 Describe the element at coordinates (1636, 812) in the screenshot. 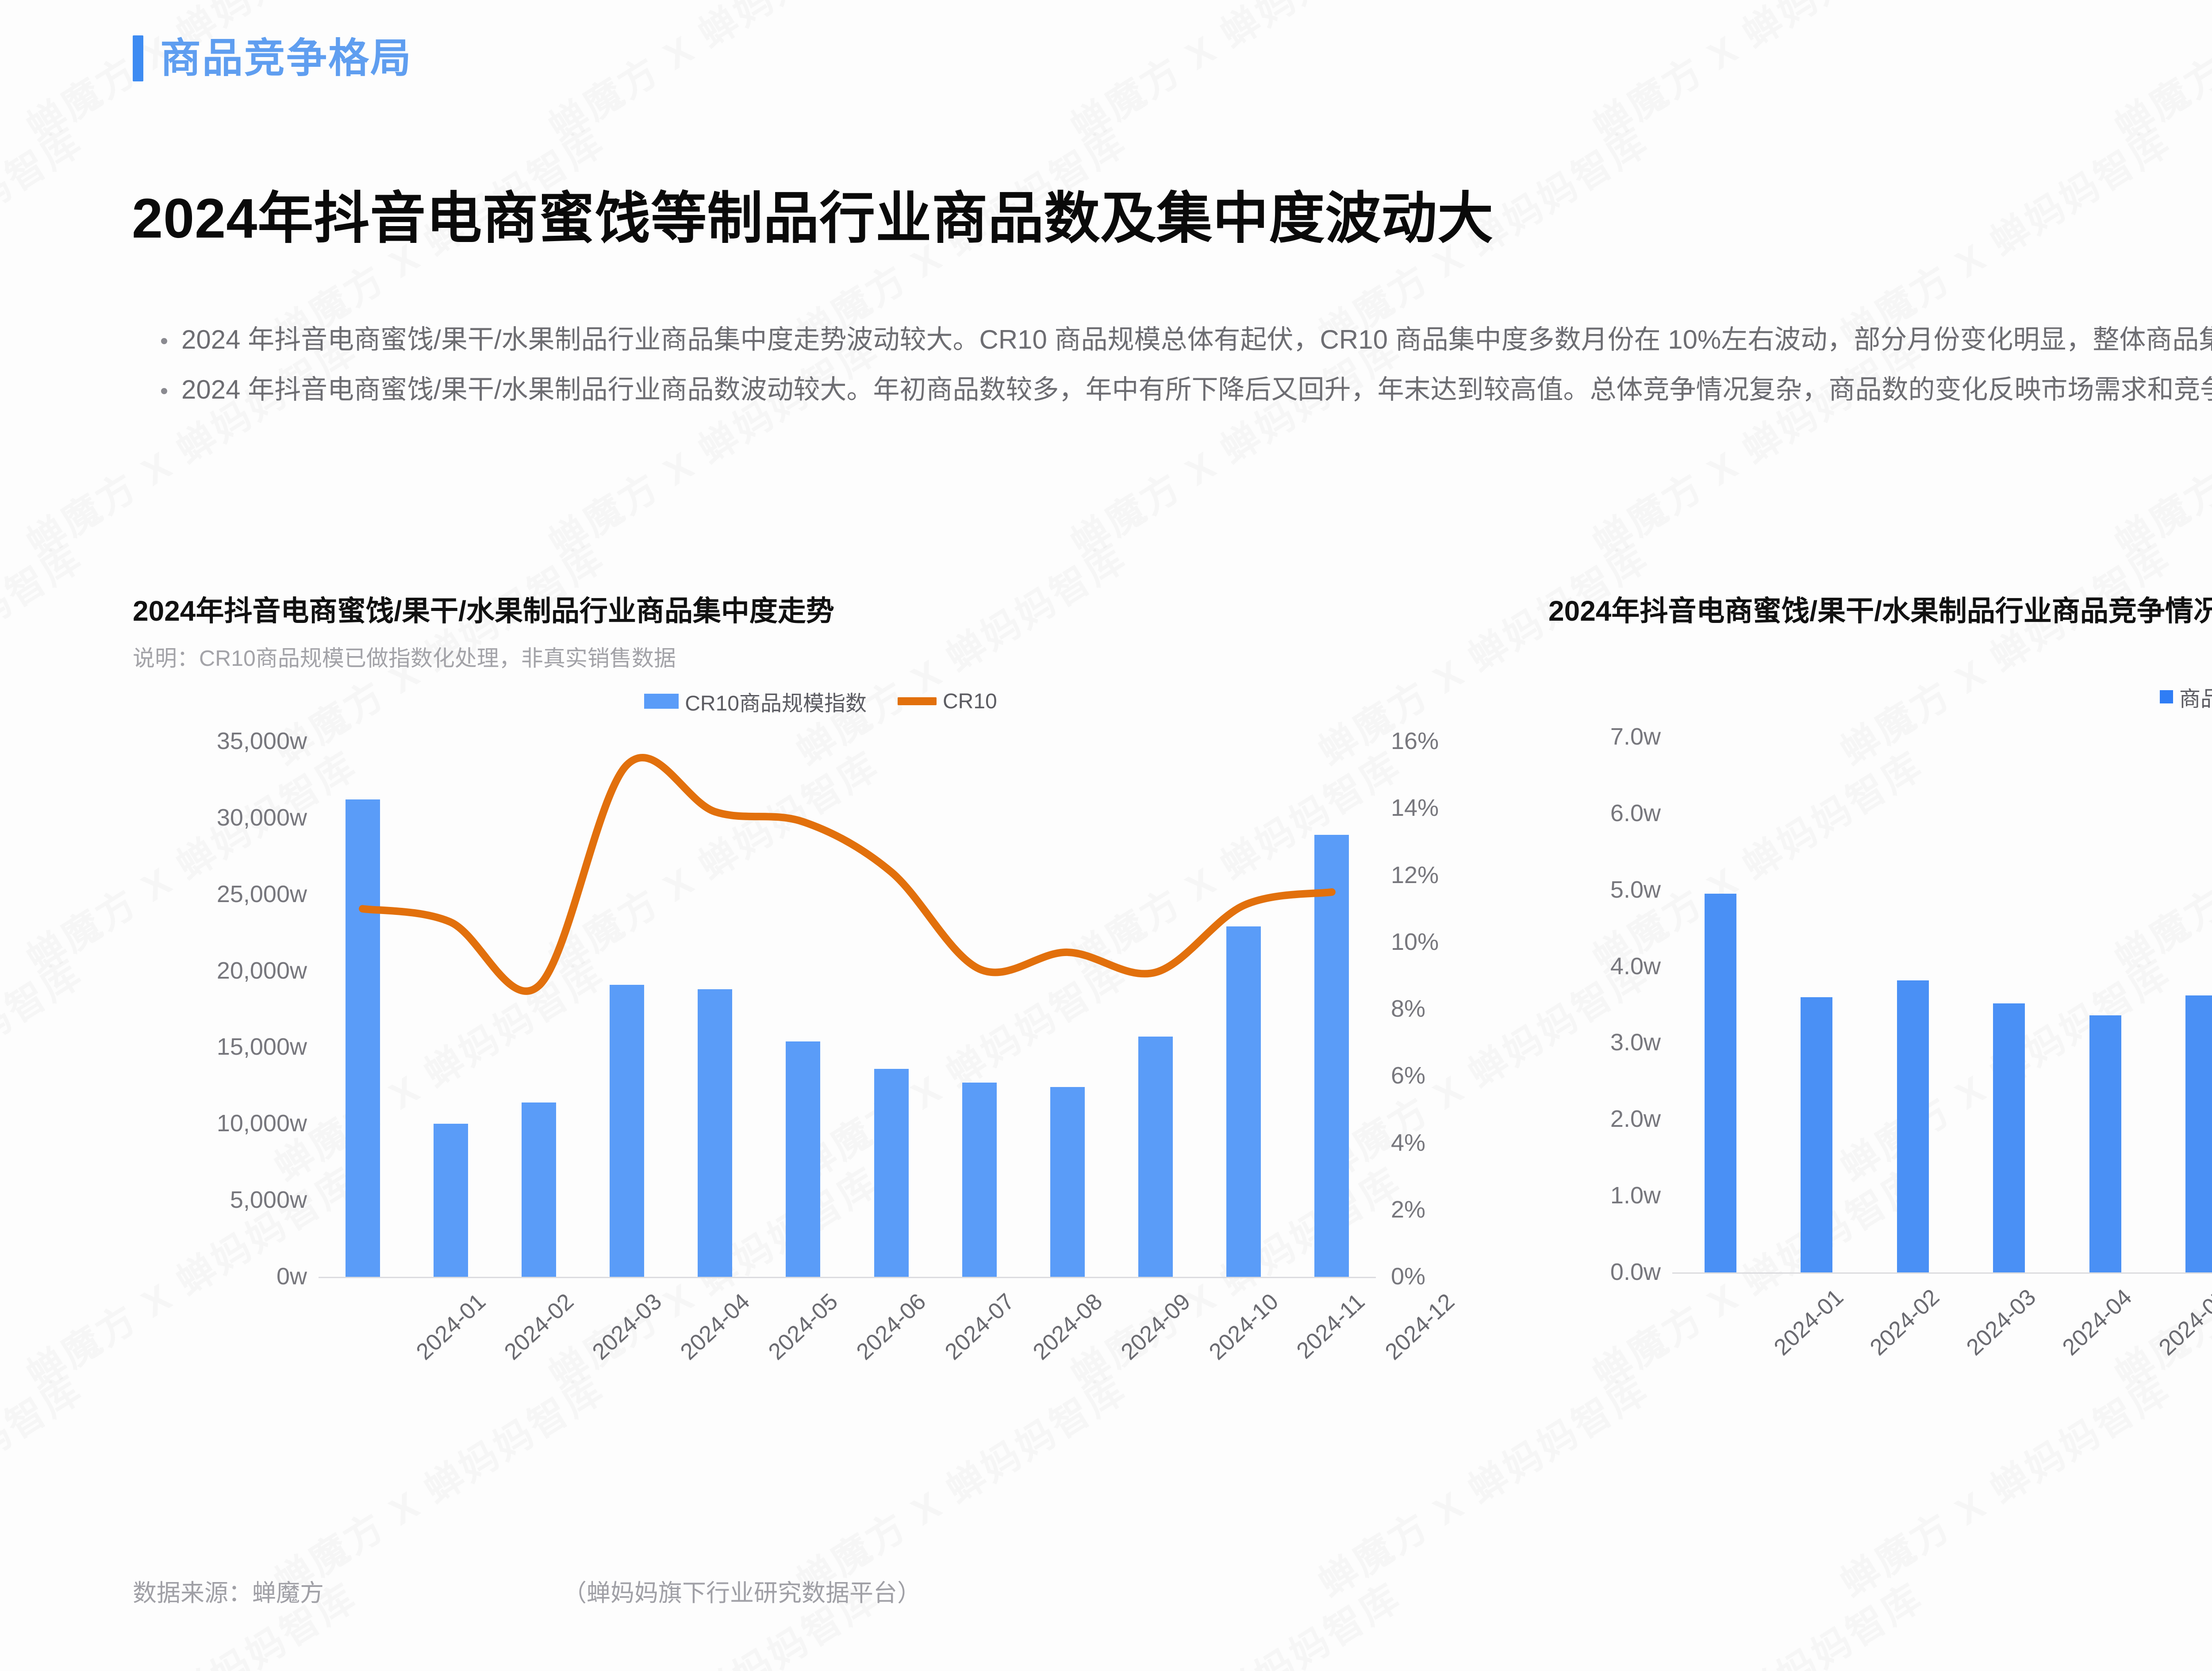

I see `y-axis-tick-label: 6.0w` at that location.